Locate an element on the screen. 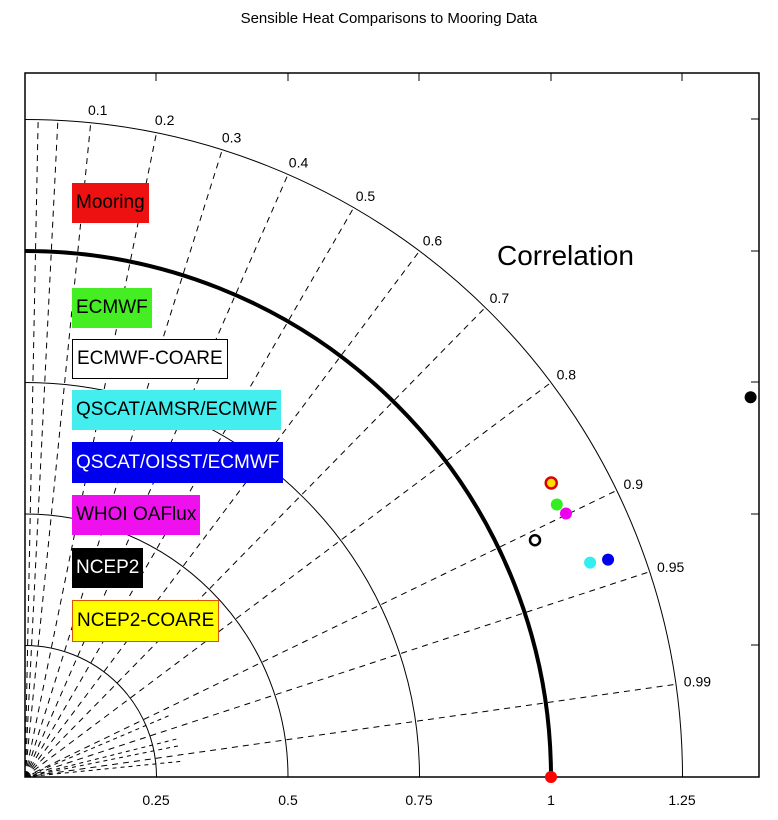 The image size is (778, 820). point-whoi-oaflux is located at coordinates (565, 513).